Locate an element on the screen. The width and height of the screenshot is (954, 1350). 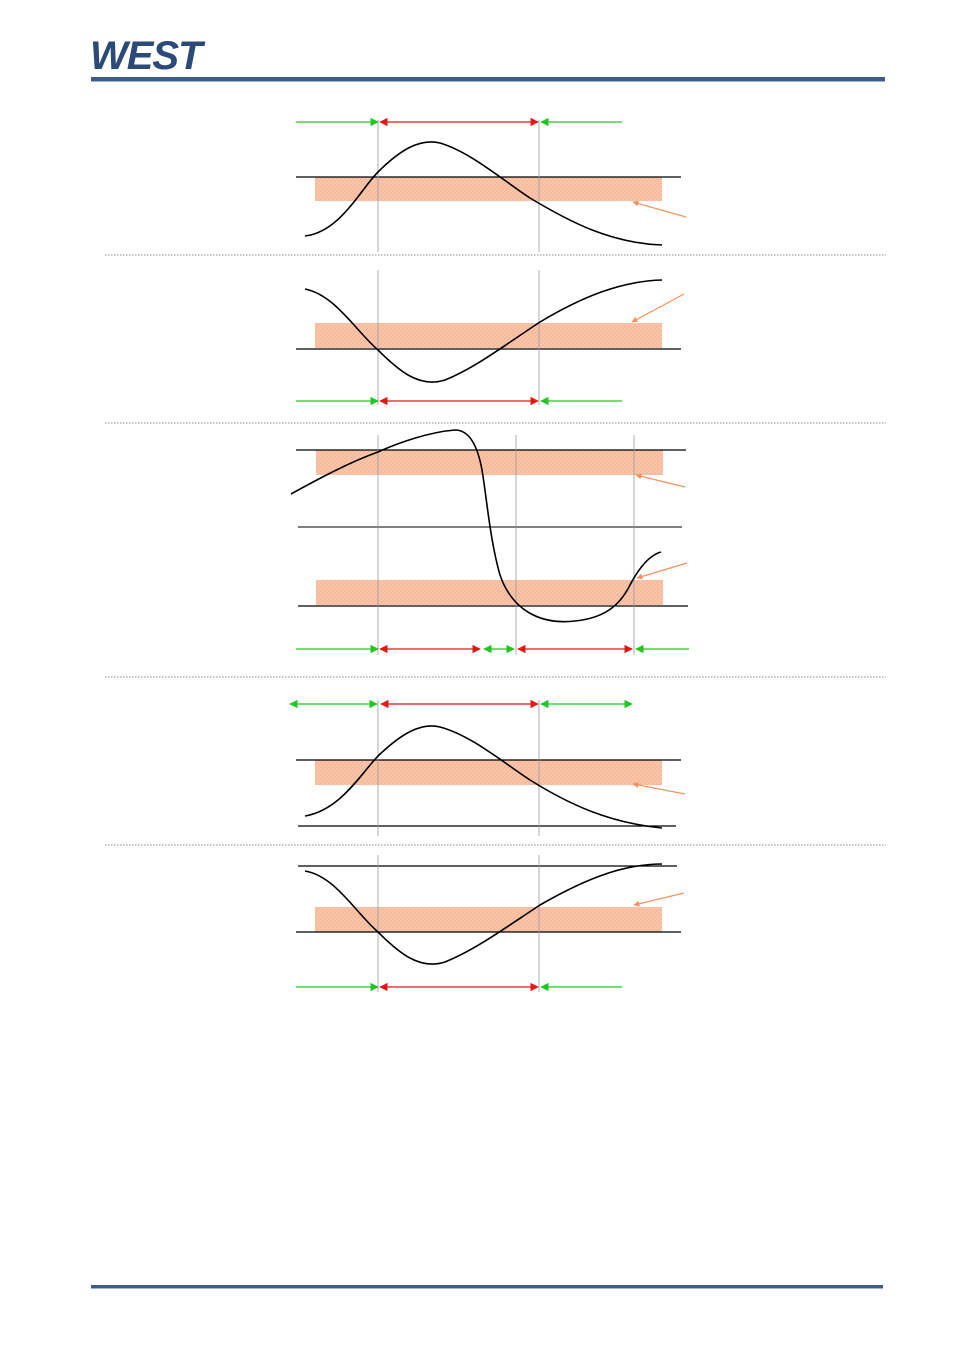
header-rule is located at coordinates (488, 79).